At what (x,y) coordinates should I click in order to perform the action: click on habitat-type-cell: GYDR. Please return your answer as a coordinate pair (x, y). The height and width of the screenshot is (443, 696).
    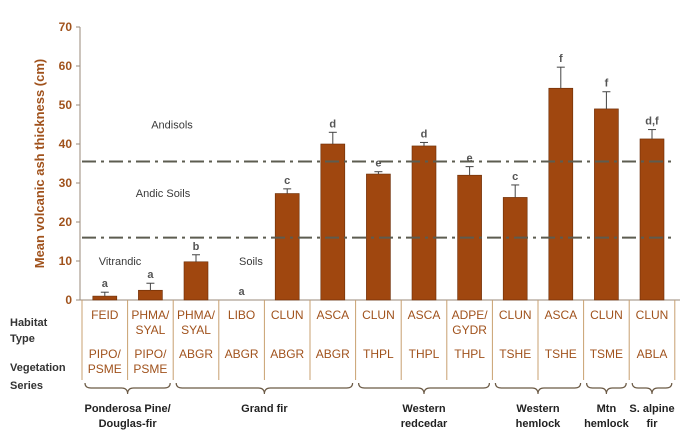
    Looking at the image, I should click on (469, 330).